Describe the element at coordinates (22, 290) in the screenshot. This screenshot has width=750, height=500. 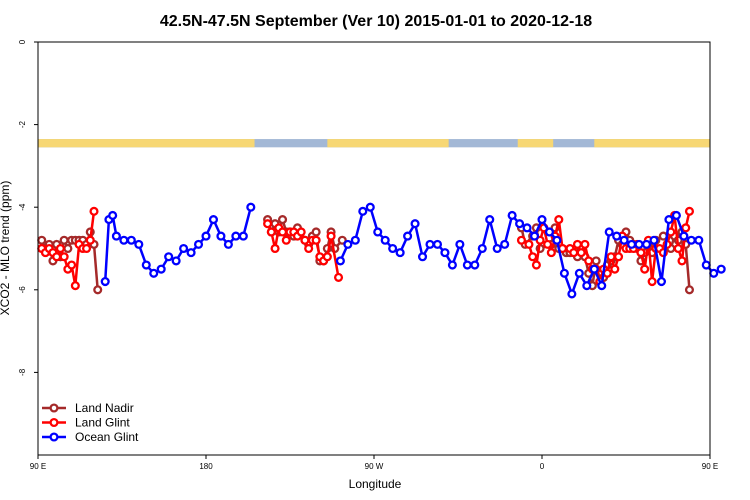
I see `y-tick-label: -6` at that location.